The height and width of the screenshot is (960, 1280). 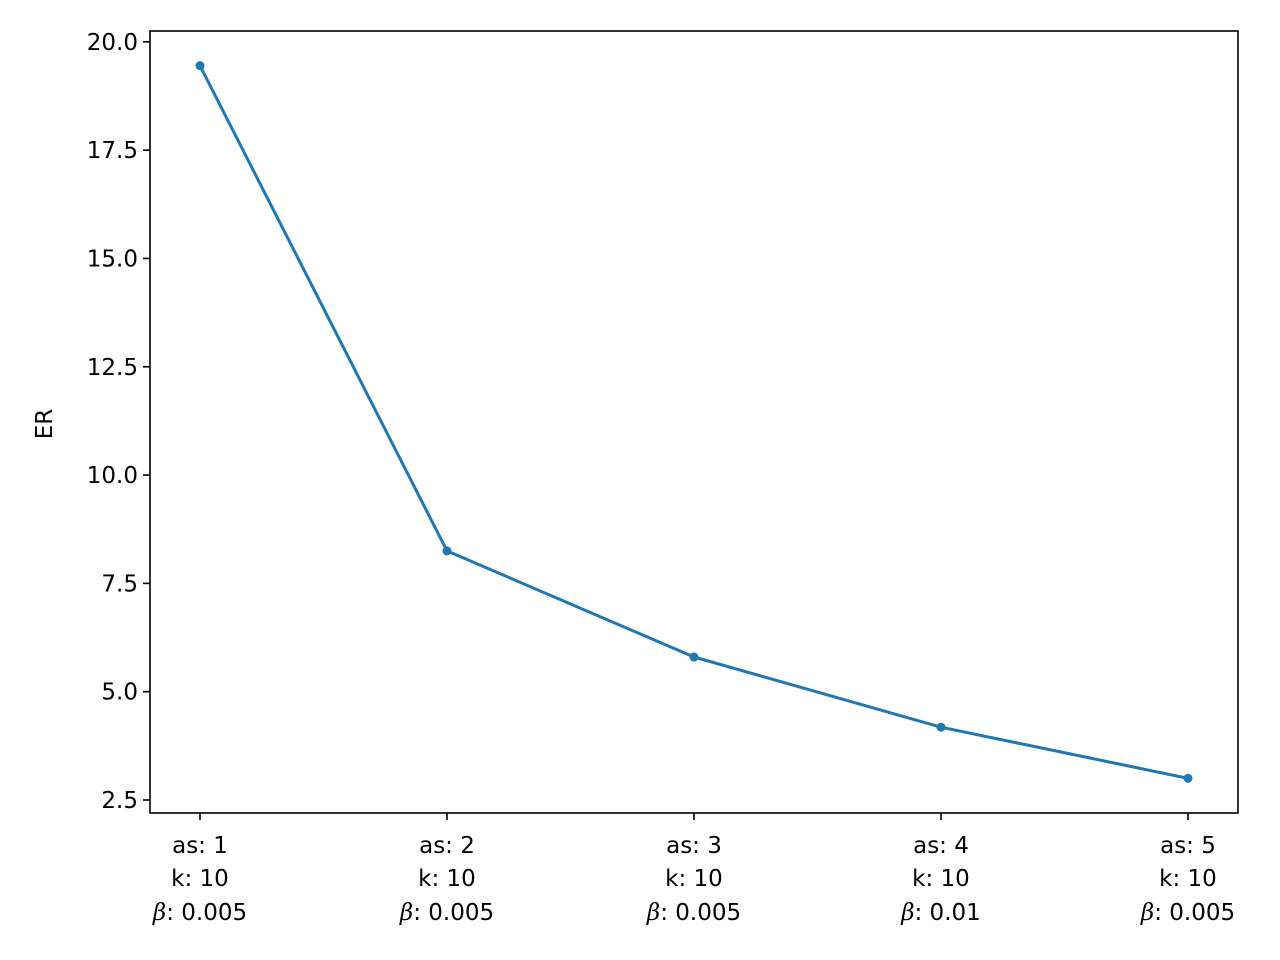 What do you see at coordinates (112, 43) in the screenshot?
I see `y-tick-label: 20.0` at bounding box center [112, 43].